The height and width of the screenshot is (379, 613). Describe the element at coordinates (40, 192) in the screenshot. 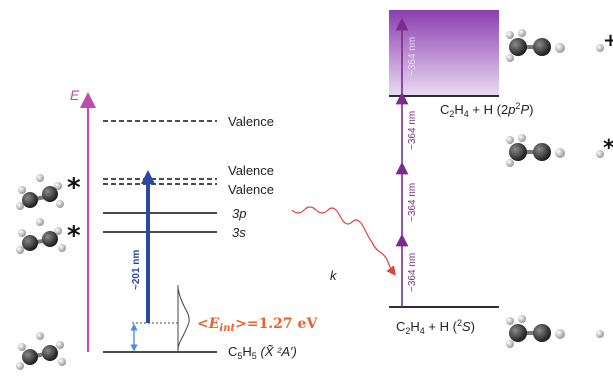

I see `ethyl-molecule-upper` at that location.